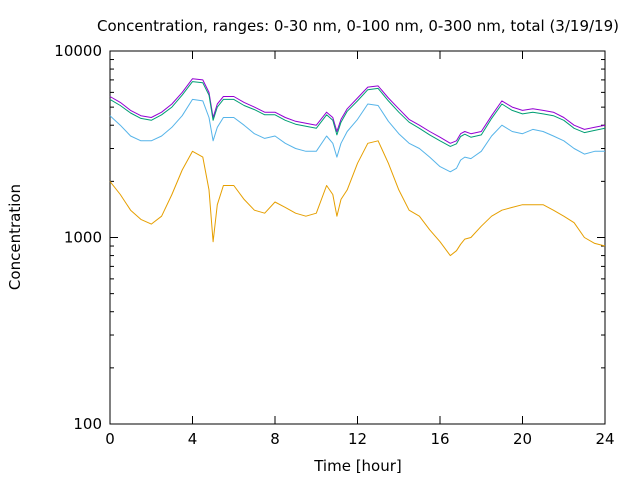 This screenshot has width=640, height=480. Describe the element at coordinates (604, 439) in the screenshot. I see `x-tick-label: 24` at that location.